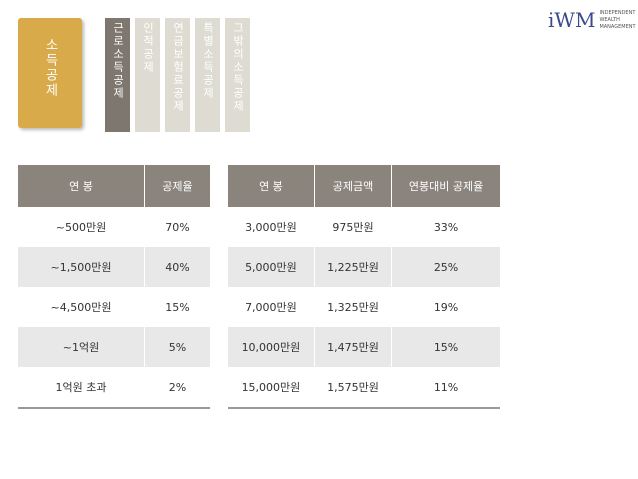  What do you see at coordinates (271, 227) in the screenshot?
I see `cell: 3,000만원` at bounding box center [271, 227].